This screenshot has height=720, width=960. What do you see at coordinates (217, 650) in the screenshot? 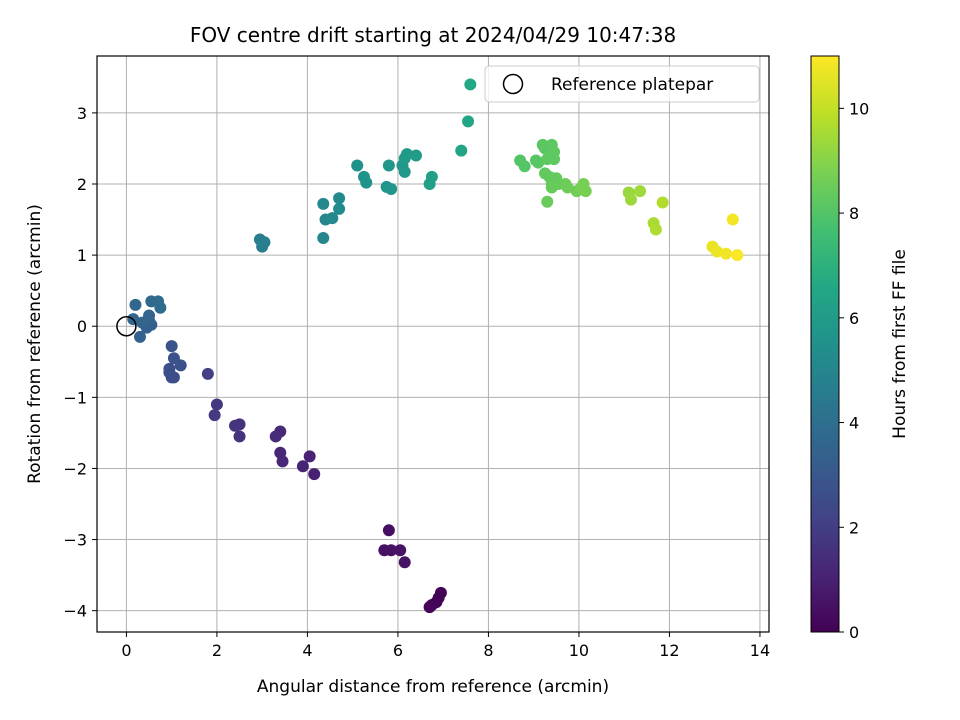
I see `x-tick-label: 2` at bounding box center [217, 650].